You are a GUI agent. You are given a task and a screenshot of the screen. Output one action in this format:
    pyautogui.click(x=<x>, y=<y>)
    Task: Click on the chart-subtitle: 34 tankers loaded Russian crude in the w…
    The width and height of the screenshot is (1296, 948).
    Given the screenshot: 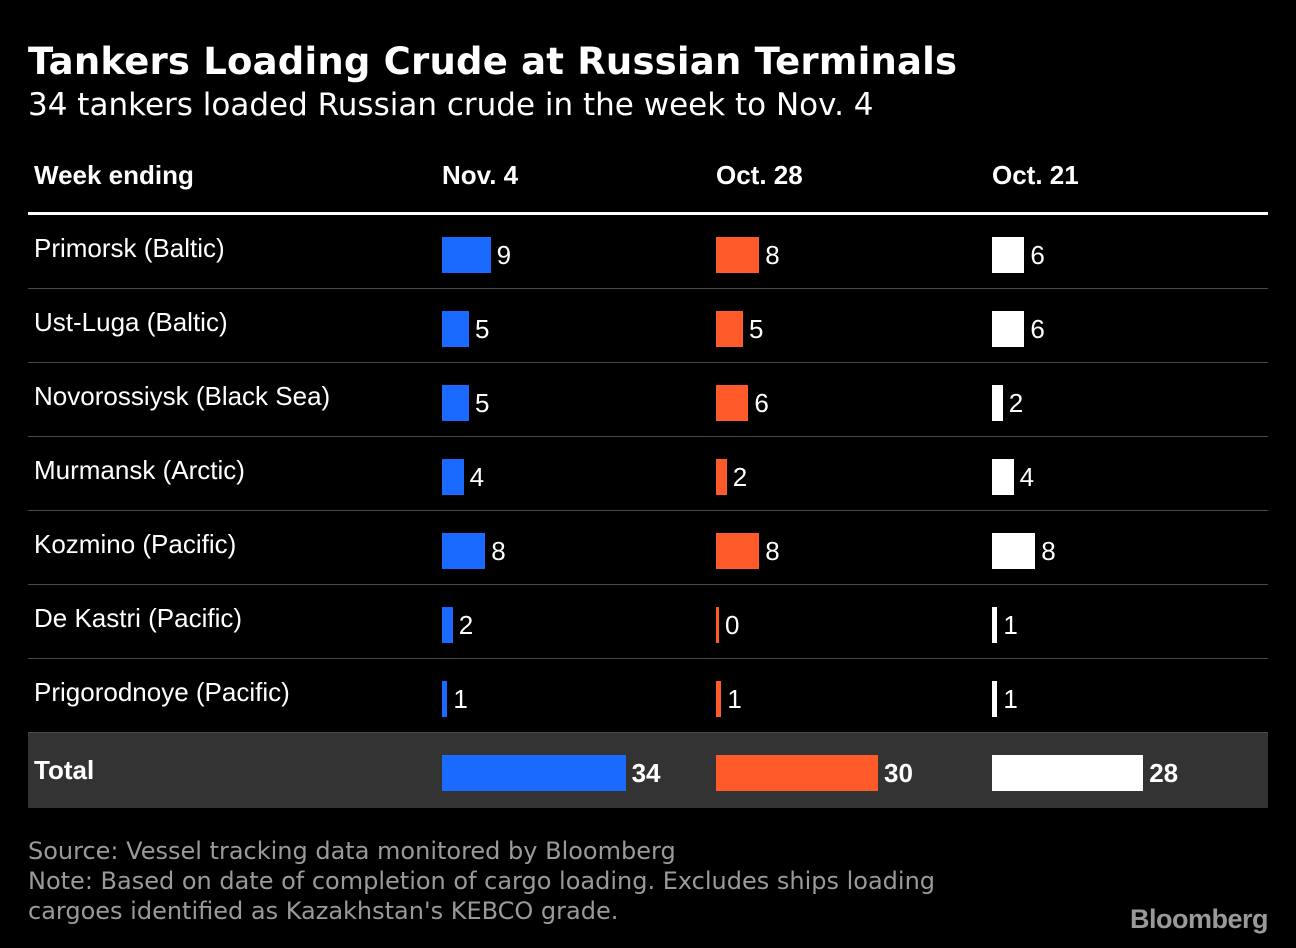 What is the action you would take?
    pyautogui.click(x=451, y=105)
    